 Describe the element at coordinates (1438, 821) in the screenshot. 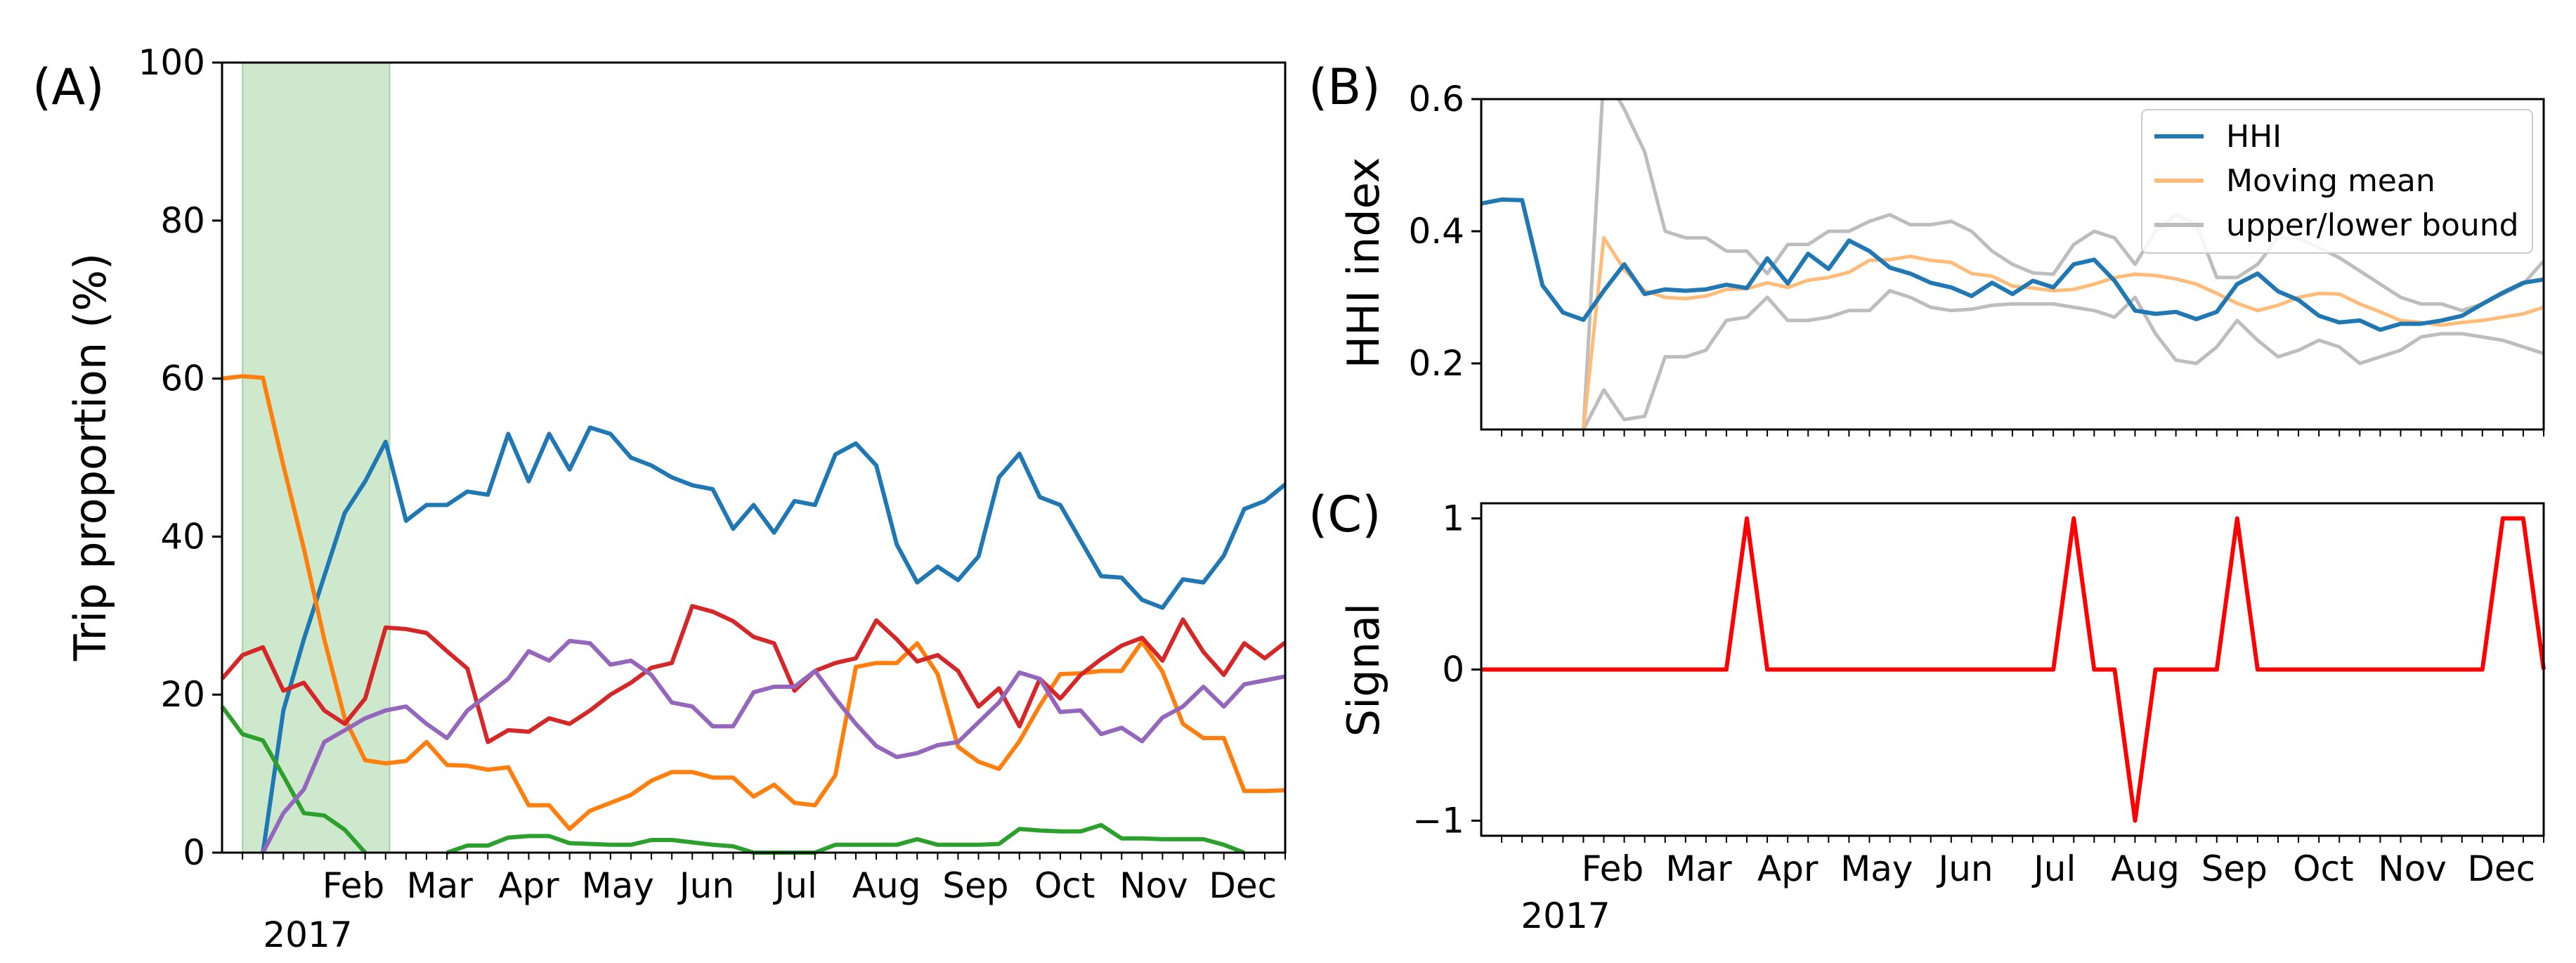

I see `y-tick-label: −1` at that location.